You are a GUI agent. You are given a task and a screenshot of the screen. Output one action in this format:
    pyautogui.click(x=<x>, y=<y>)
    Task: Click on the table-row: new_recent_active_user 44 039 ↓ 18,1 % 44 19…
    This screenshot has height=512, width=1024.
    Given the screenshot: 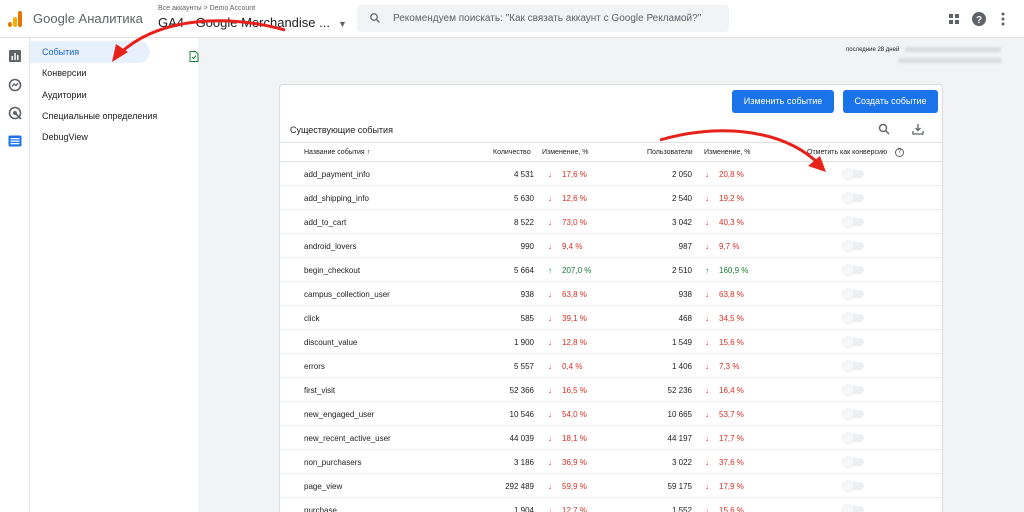 What is the action you would take?
    pyautogui.click(x=611, y=438)
    